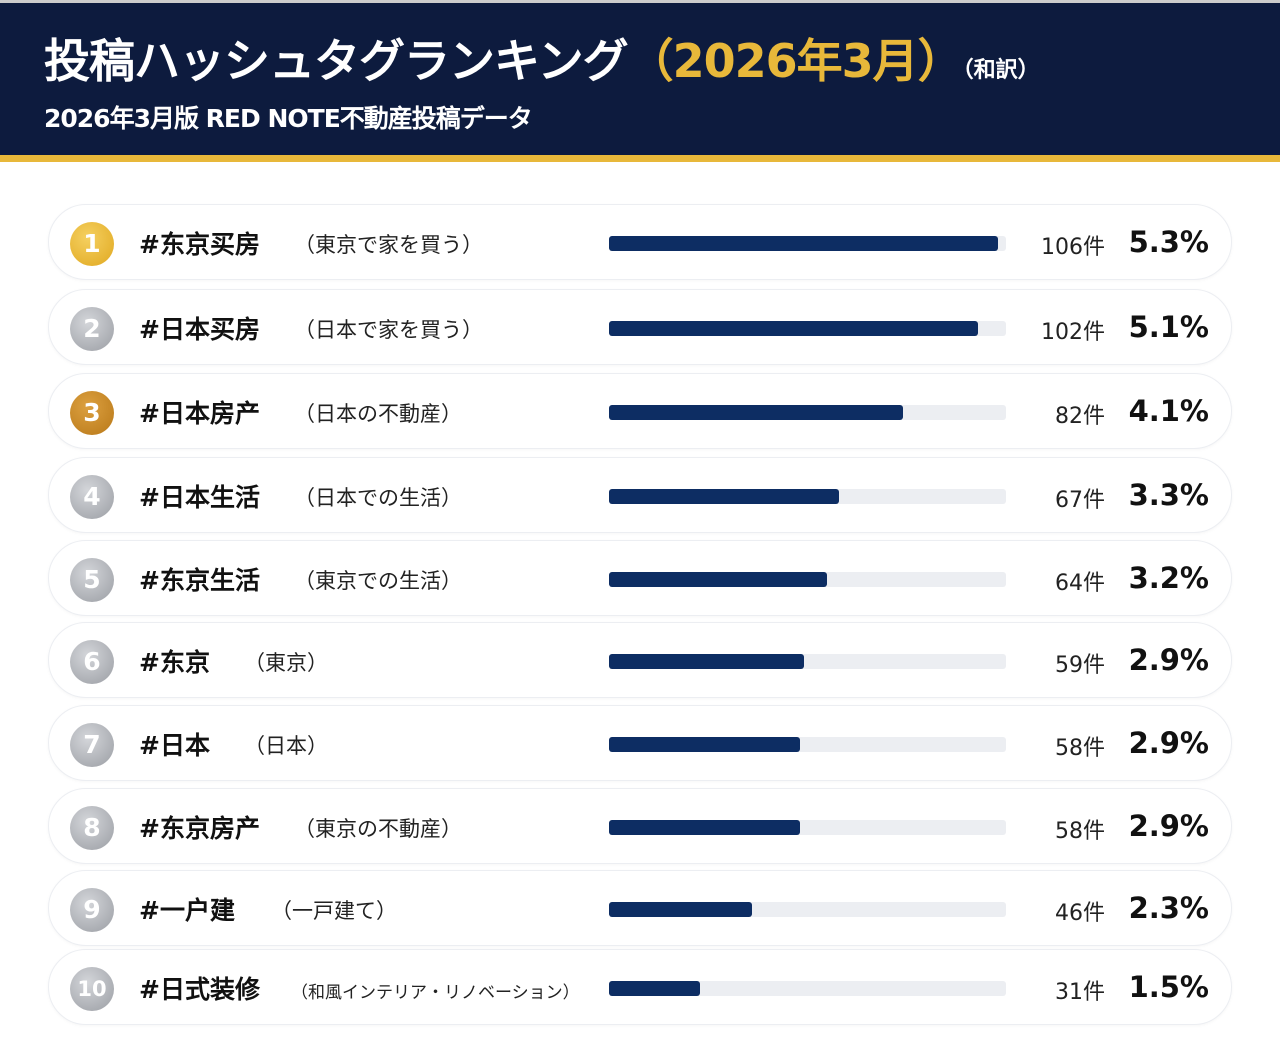 This screenshot has height=1048, width=1280. I want to click on ranking-row: 8 #东京房产 （東京の不動産） 58件 2.9%, so click(640, 826).